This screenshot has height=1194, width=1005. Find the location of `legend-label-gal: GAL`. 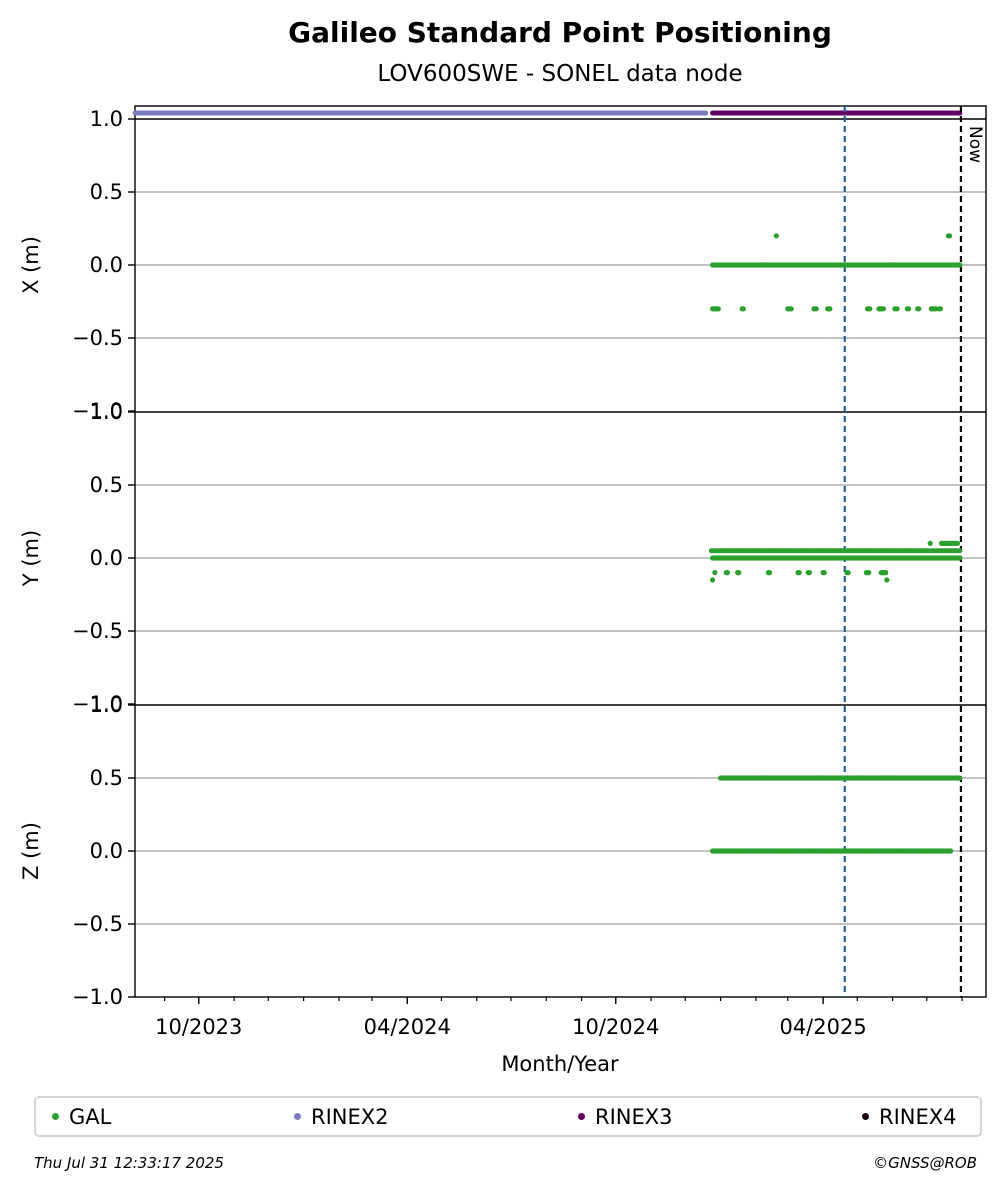

legend-label-gal: GAL is located at coordinates (90, 1116).